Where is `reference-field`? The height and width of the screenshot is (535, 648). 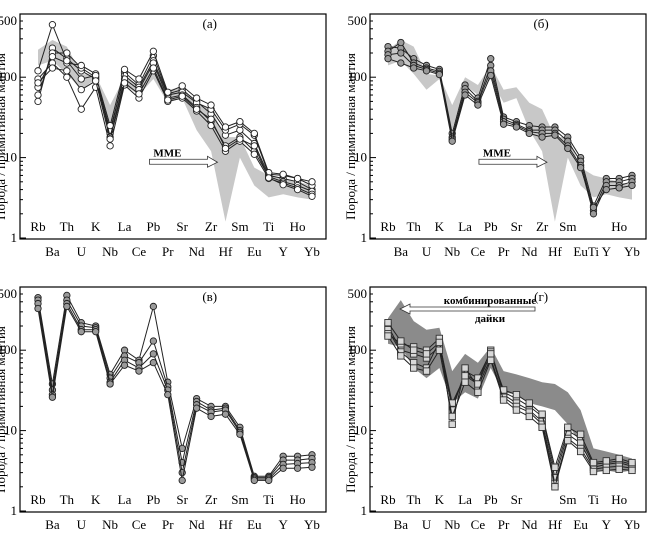 reference-field is located at coordinates (510, 386).